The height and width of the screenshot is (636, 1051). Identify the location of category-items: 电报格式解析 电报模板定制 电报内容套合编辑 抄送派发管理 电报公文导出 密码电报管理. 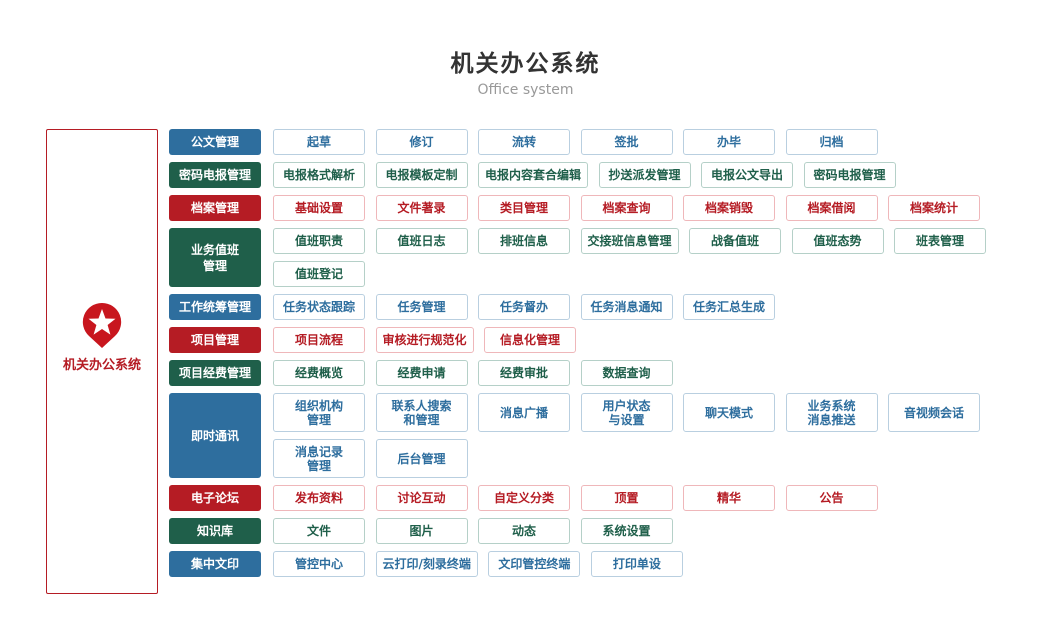
(635, 175).